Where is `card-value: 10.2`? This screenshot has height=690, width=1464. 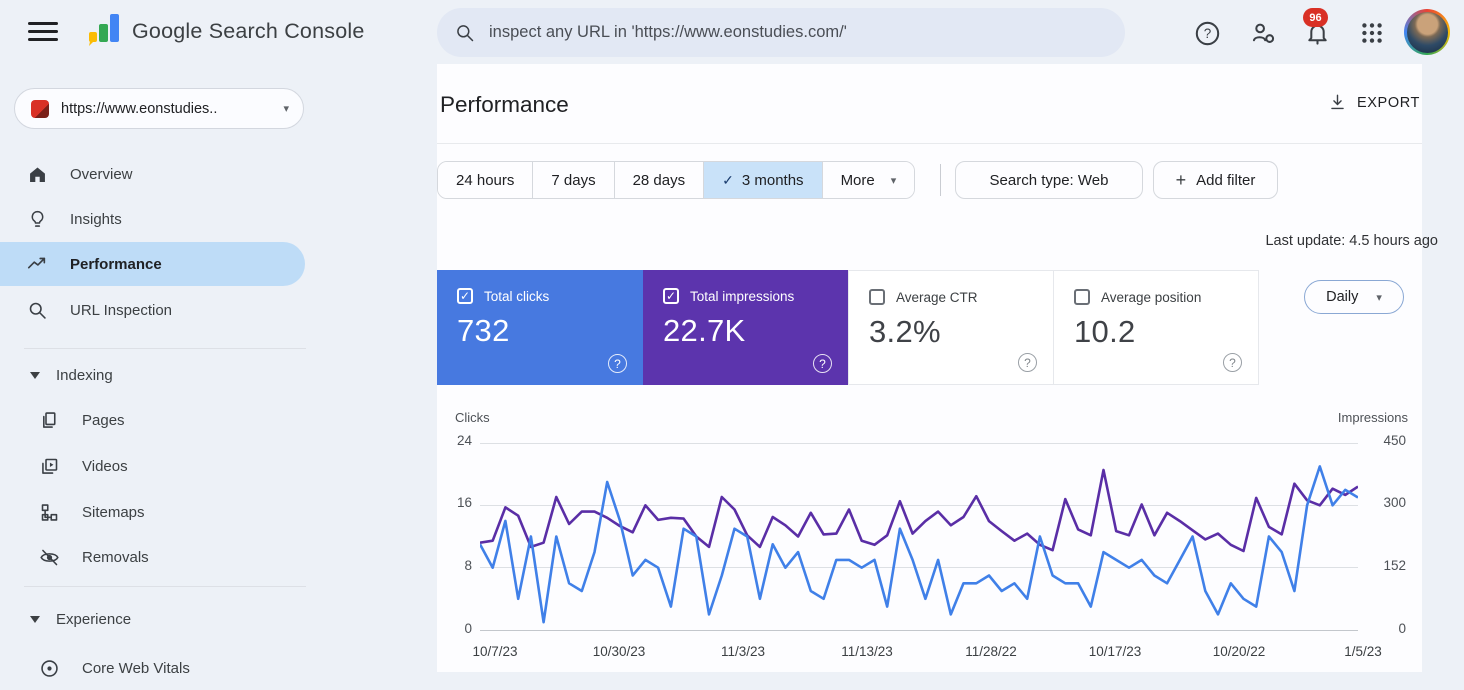
card-value: 10.2 is located at coordinates (1105, 331).